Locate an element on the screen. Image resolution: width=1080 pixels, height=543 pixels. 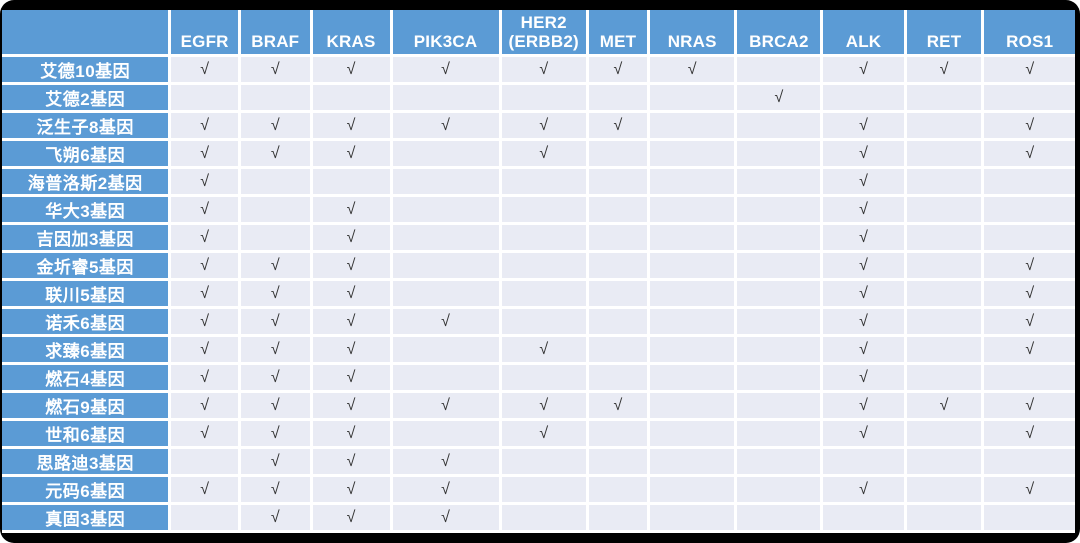
row-label: 艾德10基因 is located at coordinates (85, 69).